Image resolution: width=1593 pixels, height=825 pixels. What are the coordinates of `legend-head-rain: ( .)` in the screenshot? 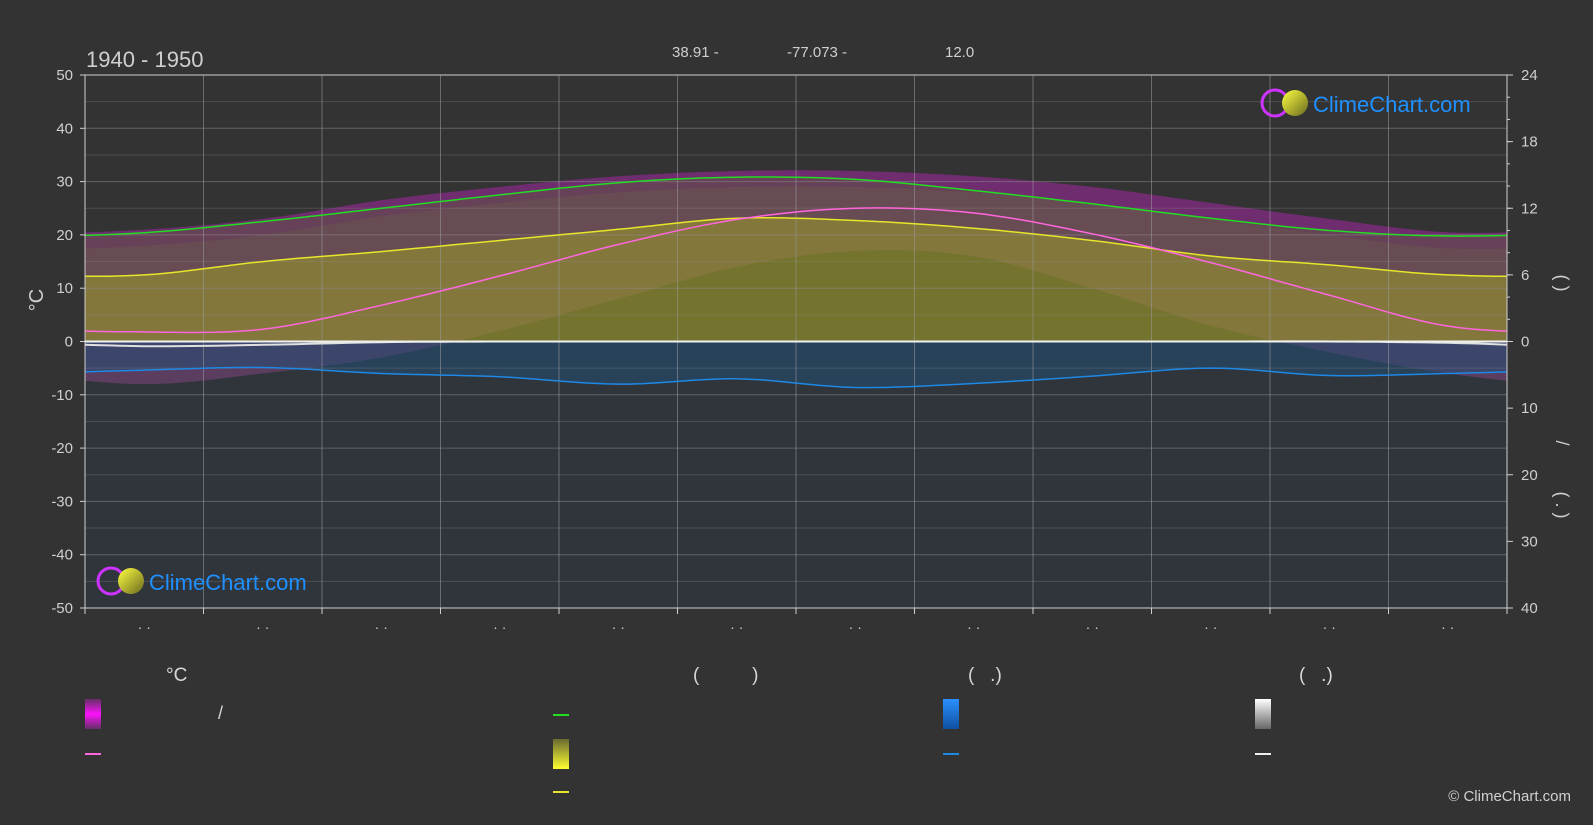 It's located at (985, 675).